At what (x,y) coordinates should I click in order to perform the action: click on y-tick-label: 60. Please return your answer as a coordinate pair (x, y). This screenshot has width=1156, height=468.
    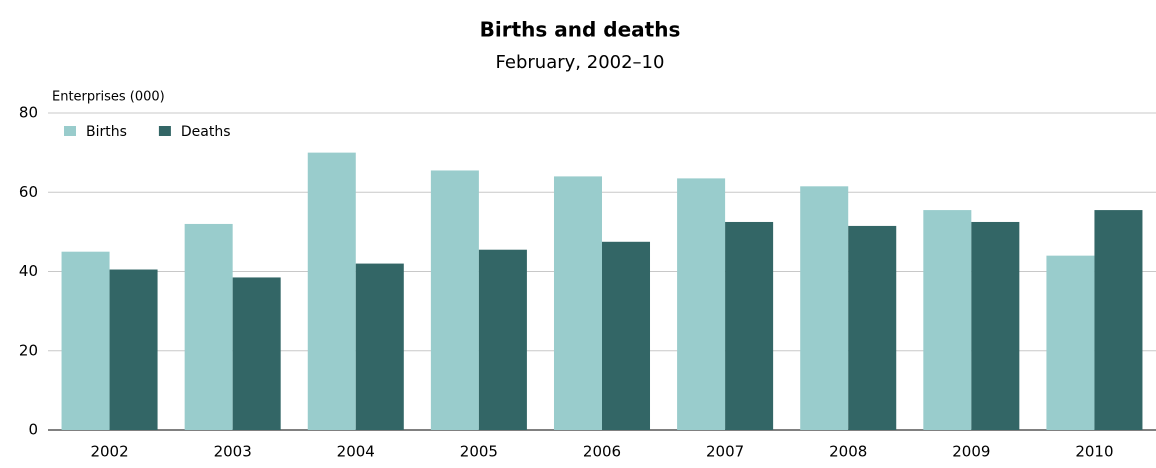
    Looking at the image, I should click on (28, 192).